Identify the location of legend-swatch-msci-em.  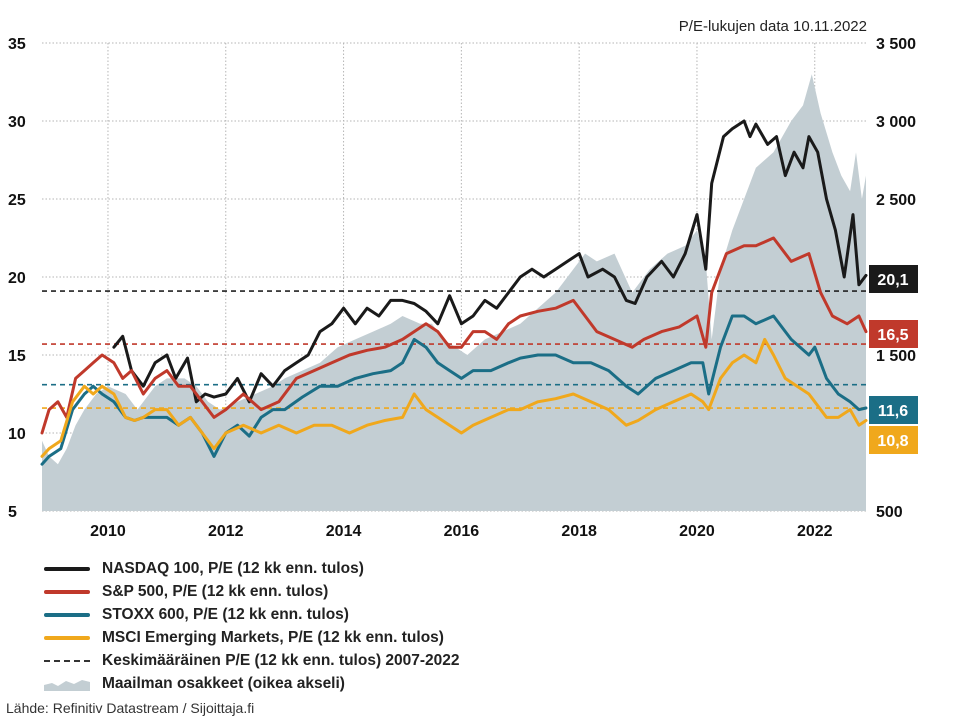
(67, 637).